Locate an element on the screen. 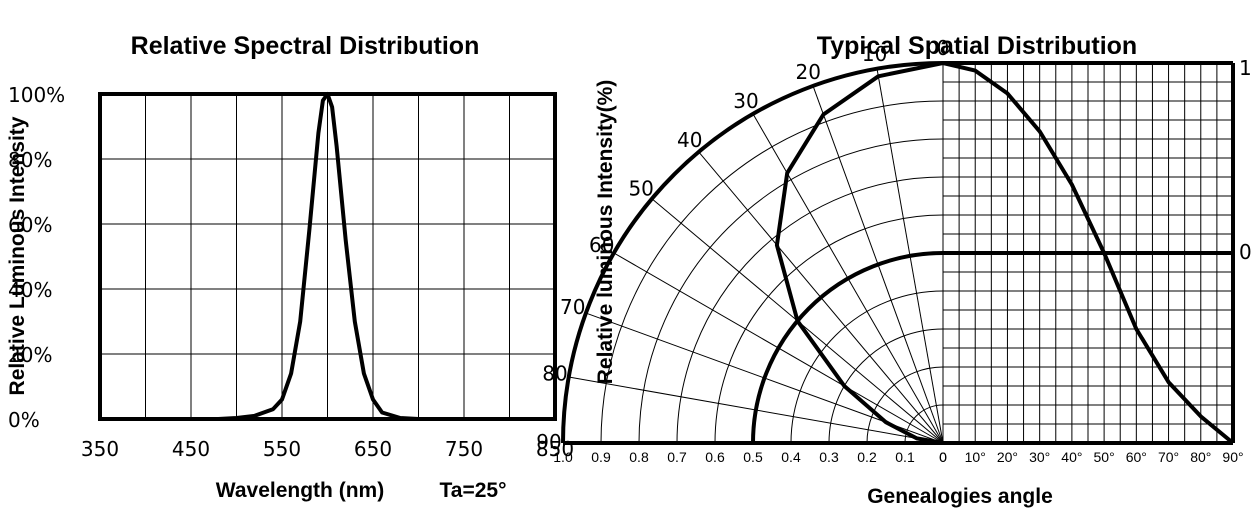 The height and width of the screenshot is (515, 1251). angle-tick-label: 50 is located at coordinates (640, 189).